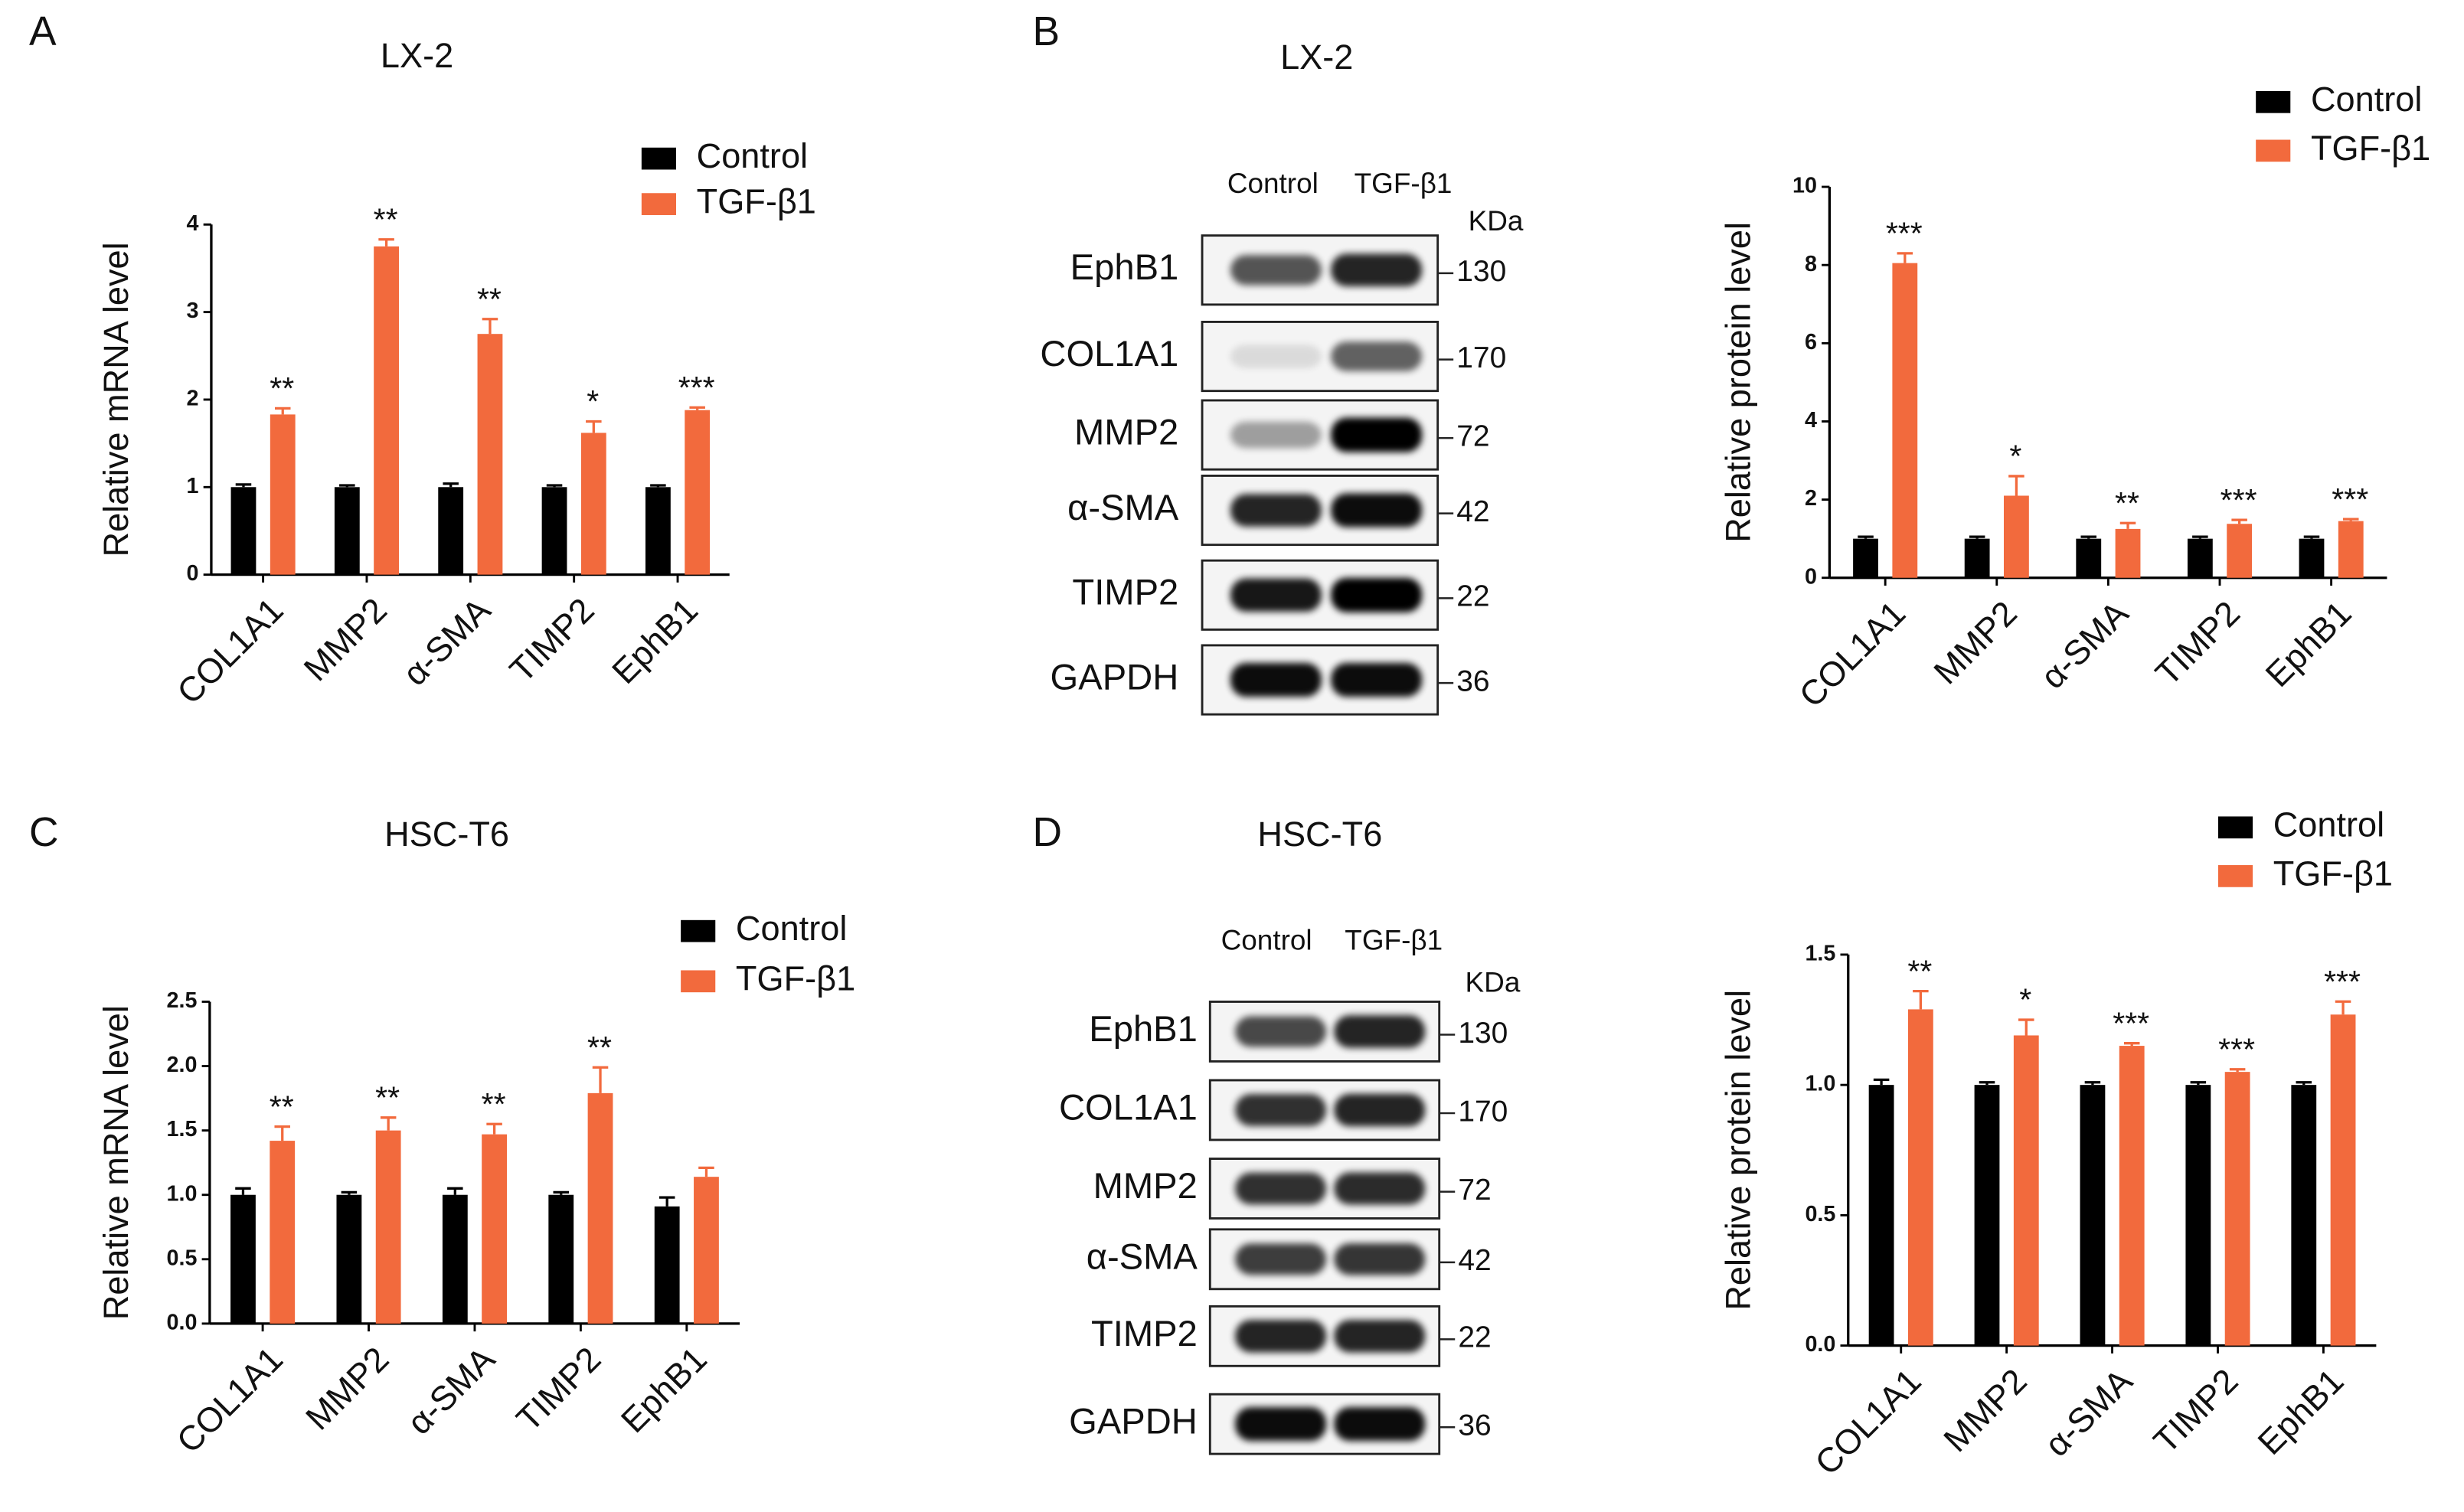 The width and height of the screenshot is (2464, 1512). I want to click on y-tick-label: 4, so click(193, 223).